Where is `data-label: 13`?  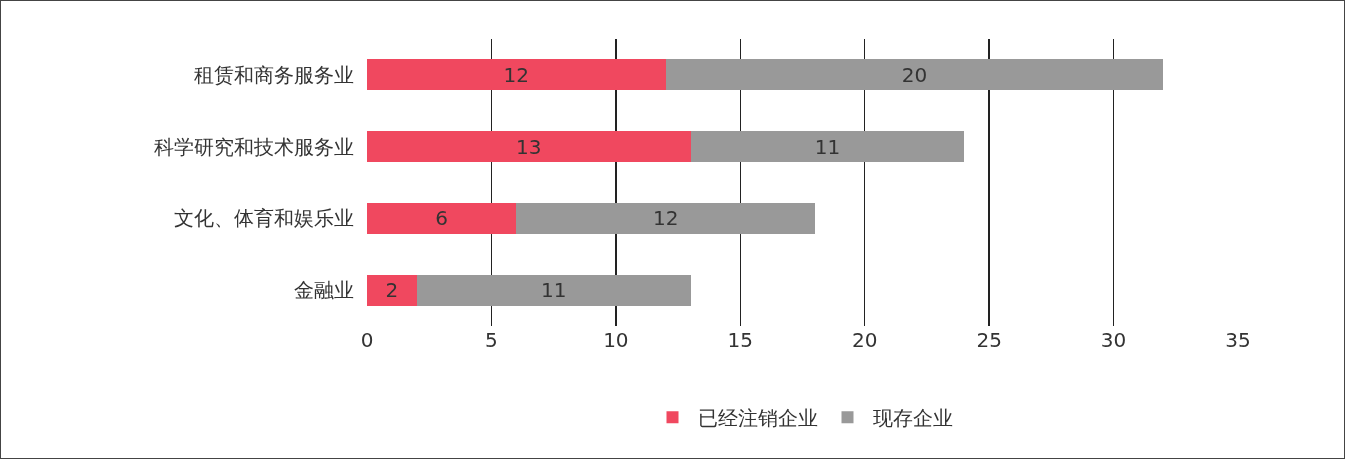 data-label: 13 is located at coordinates (529, 146).